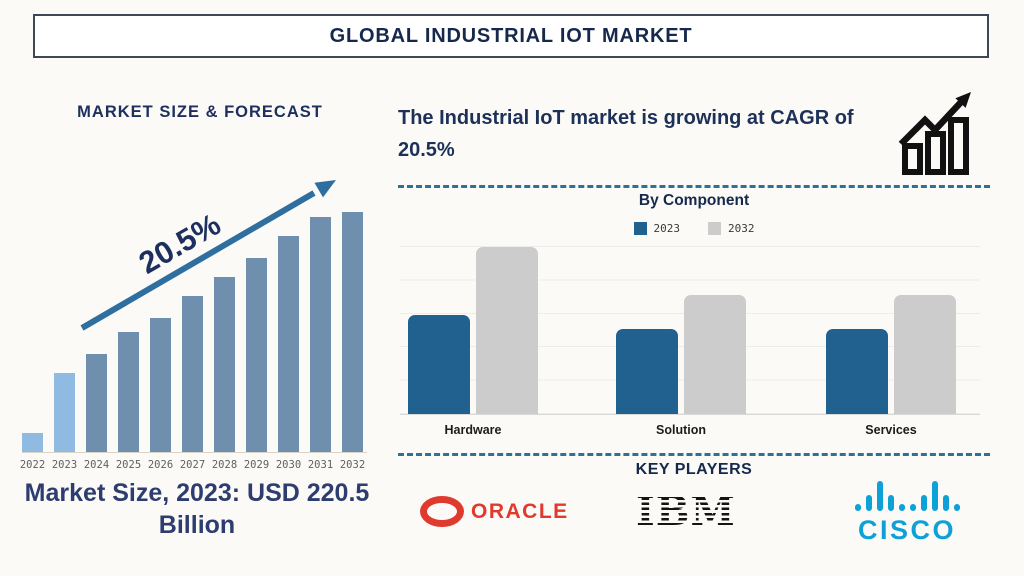  I want to click on ibm-logo-text: IBM, so click(686, 511).